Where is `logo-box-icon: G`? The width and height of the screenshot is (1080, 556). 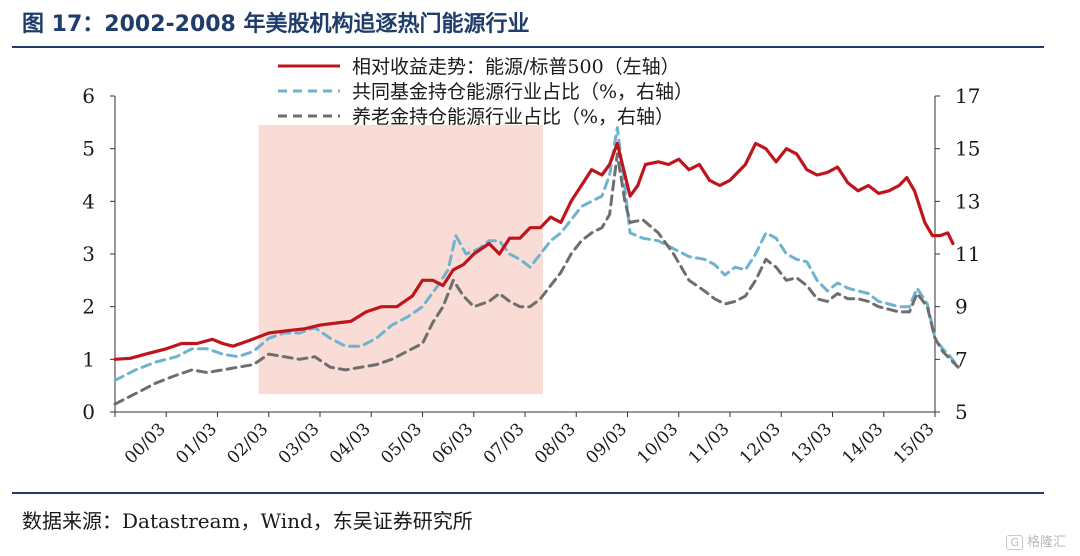 logo-box-icon: G is located at coordinates (1014, 542).